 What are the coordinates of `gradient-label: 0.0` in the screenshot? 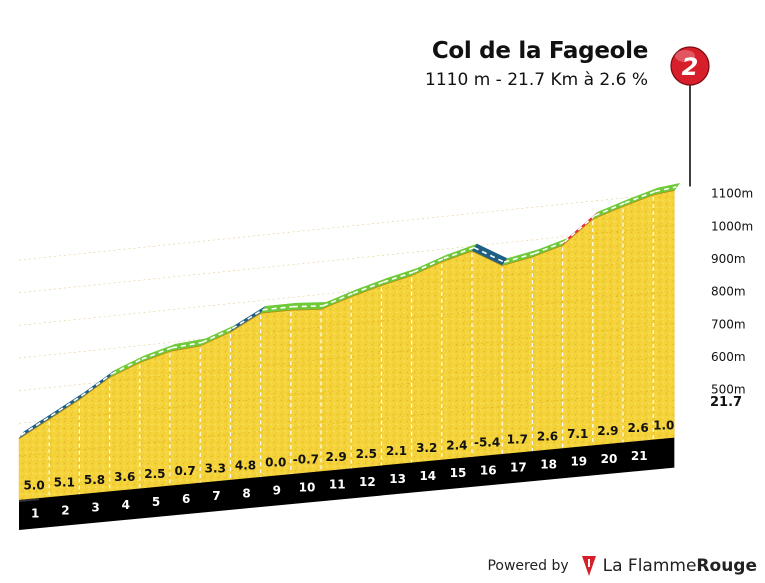 It's located at (275, 463).